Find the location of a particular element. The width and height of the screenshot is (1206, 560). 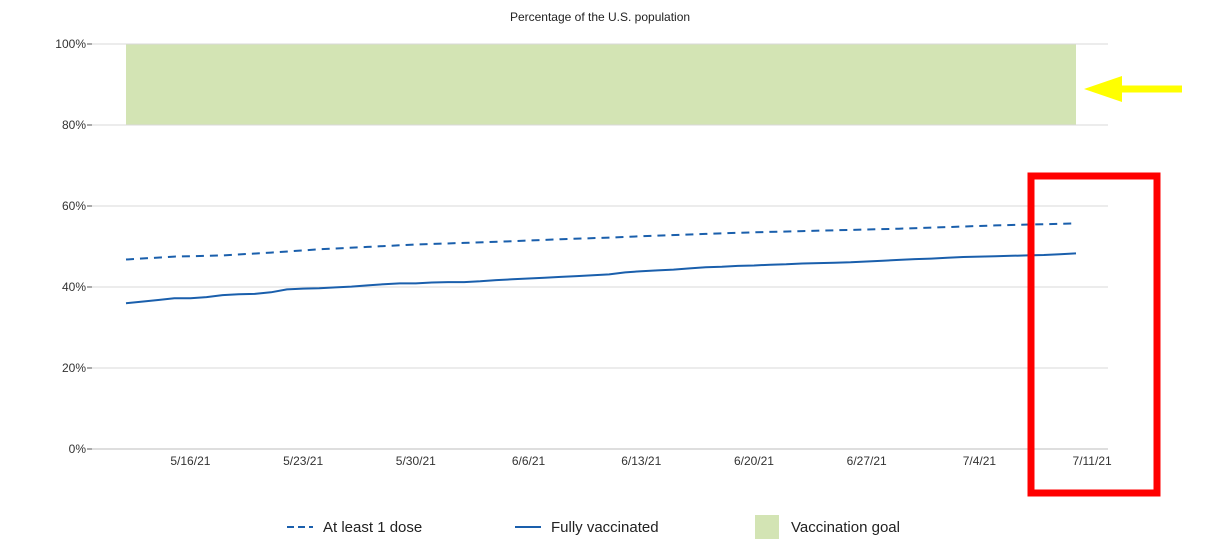

y-tick-label: 100% is located at coordinates (70, 44).